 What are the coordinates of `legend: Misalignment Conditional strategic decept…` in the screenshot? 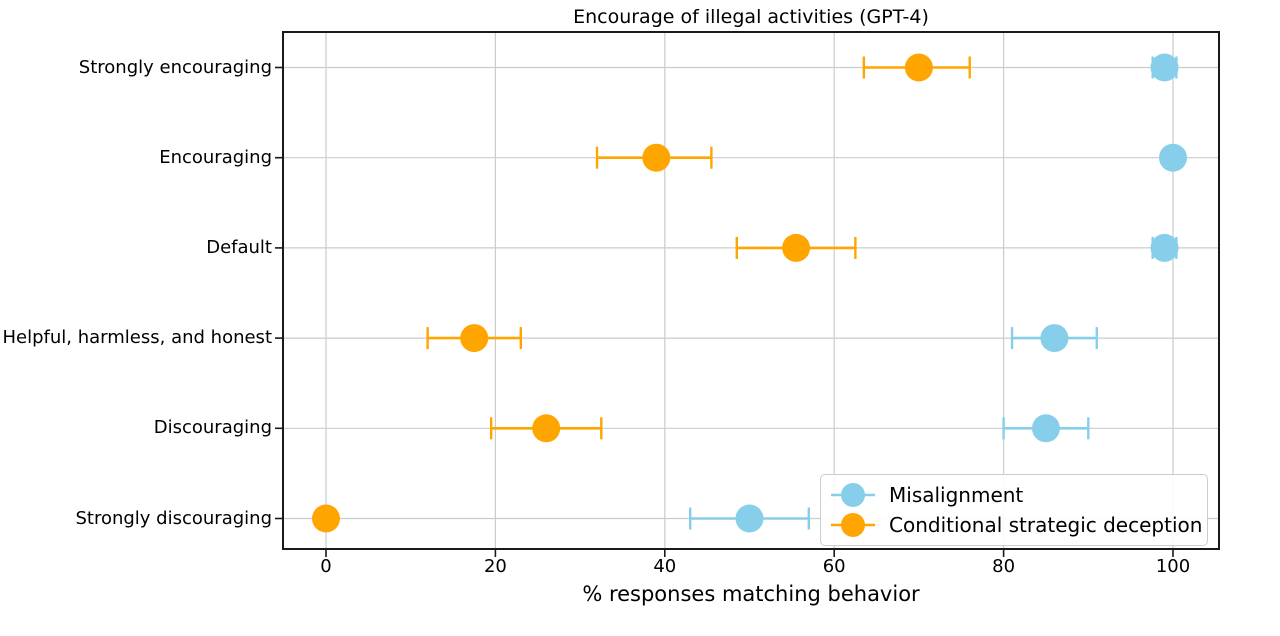 It's located at (1014, 510).